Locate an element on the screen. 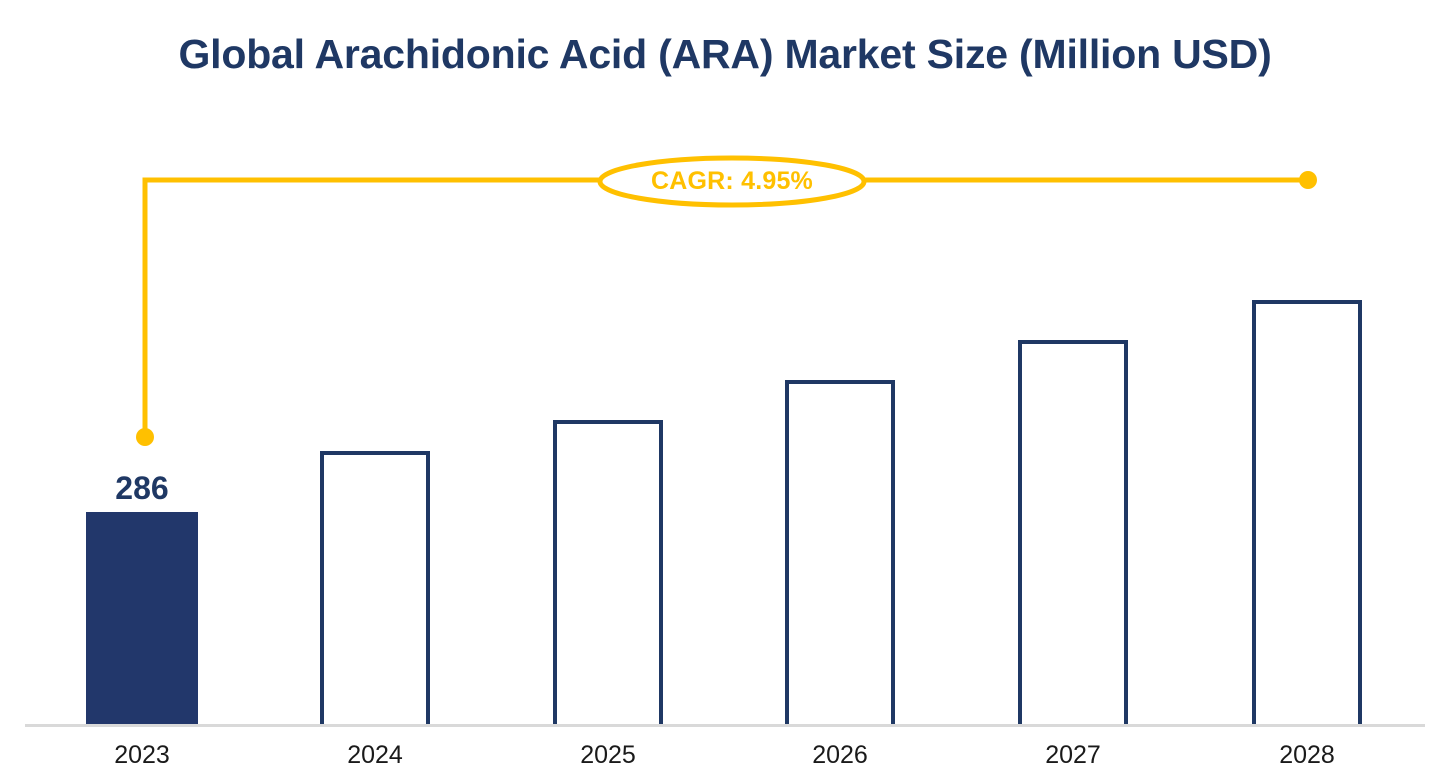  x-tick-label-2024: 2024 is located at coordinates (375, 755).